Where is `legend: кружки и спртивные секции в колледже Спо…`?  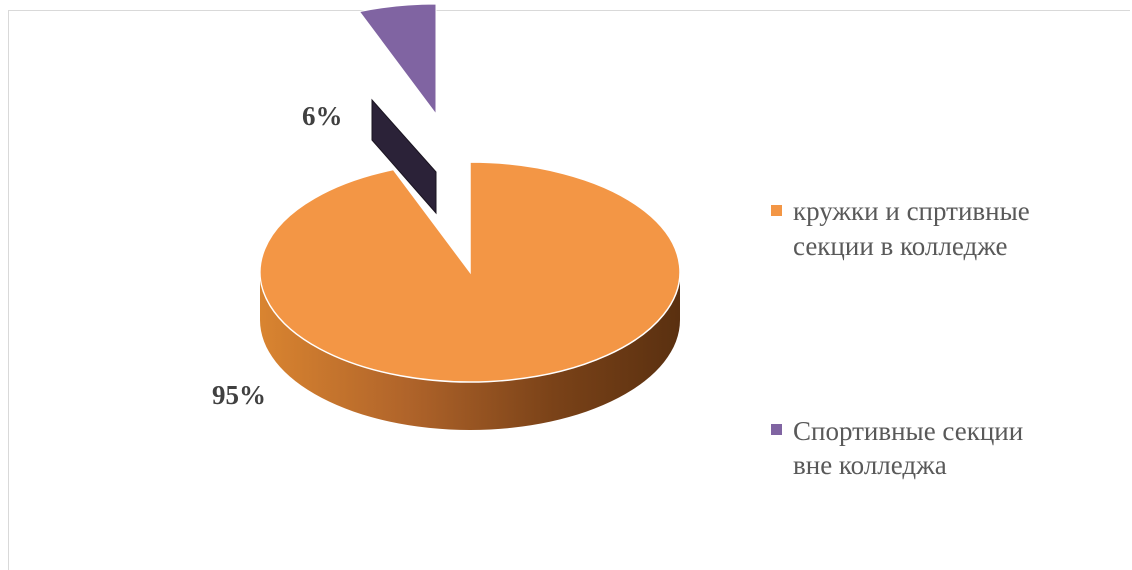
legend: кружки и спртивные секции в колледже Спо… is located at coordinates (900, 338).